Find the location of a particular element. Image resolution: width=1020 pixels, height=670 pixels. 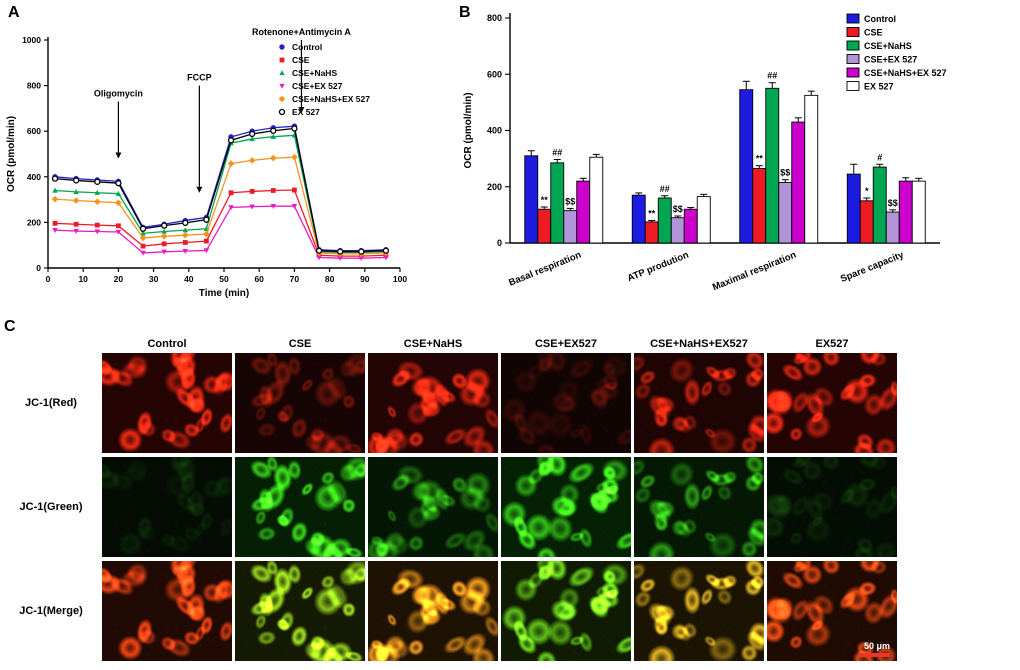

micro-image-green-Control is located at coordinates (167, 507).